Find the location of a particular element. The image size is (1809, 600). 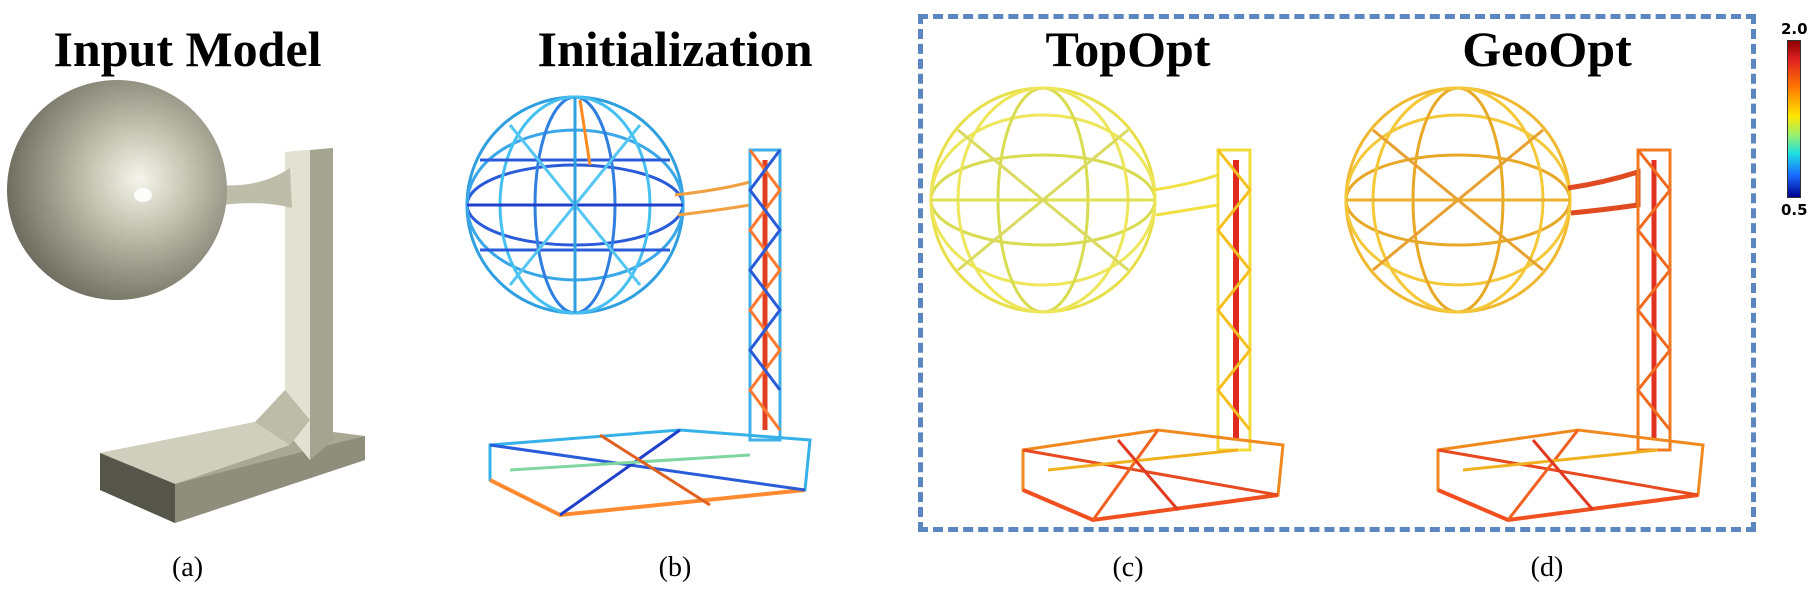

geoopt-lattice-figure is located at coordinates (1524, 304).